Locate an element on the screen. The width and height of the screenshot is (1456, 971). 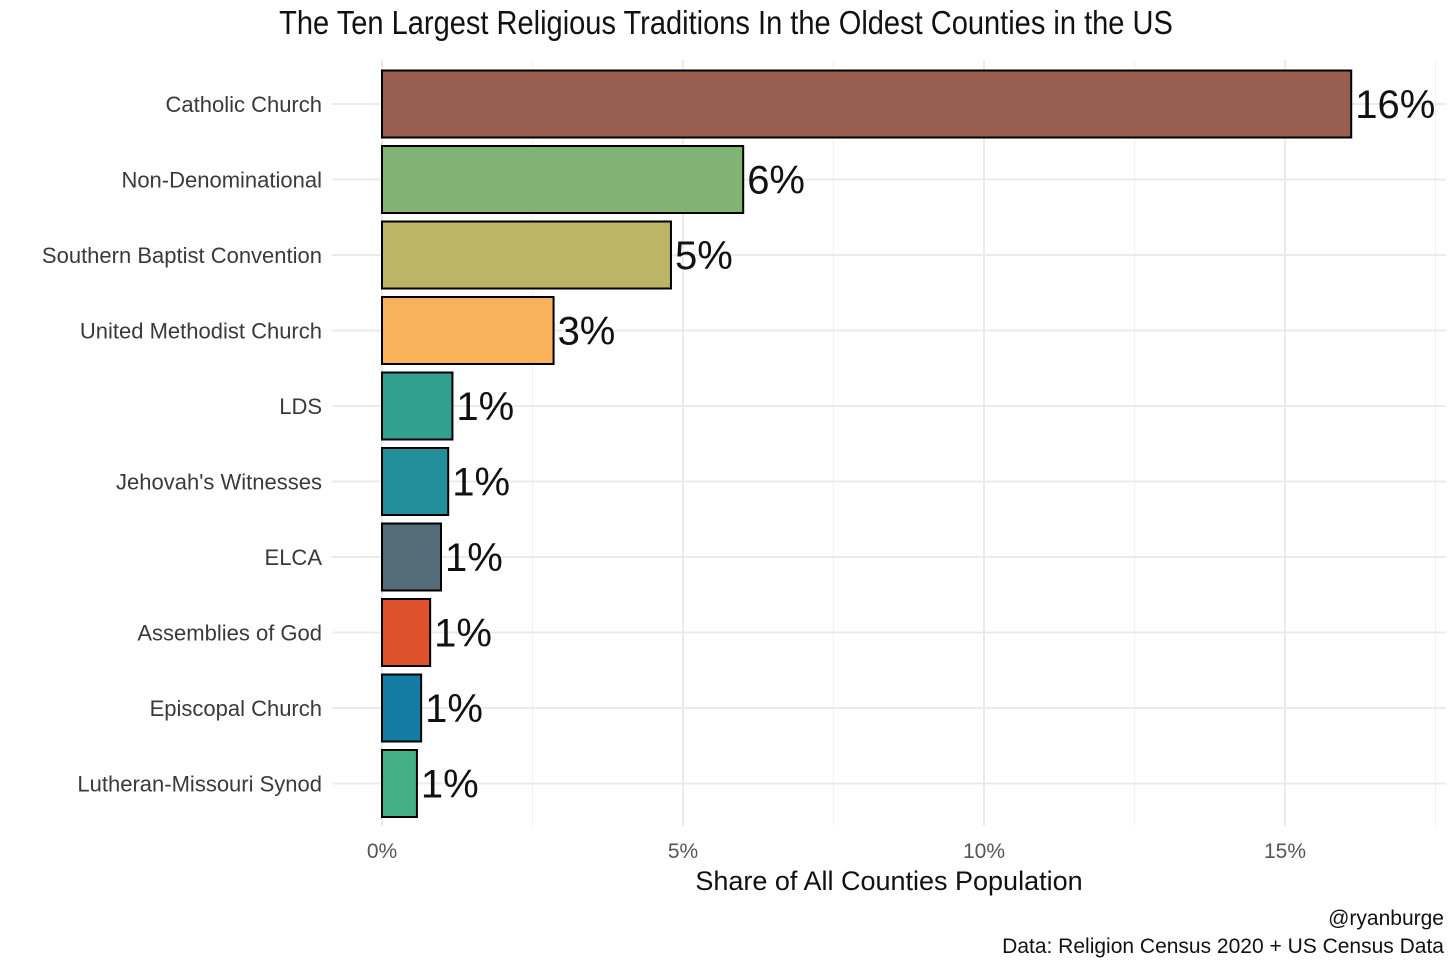
category-label: Jehovah's Witnesses is located at coordinates (219, 482).